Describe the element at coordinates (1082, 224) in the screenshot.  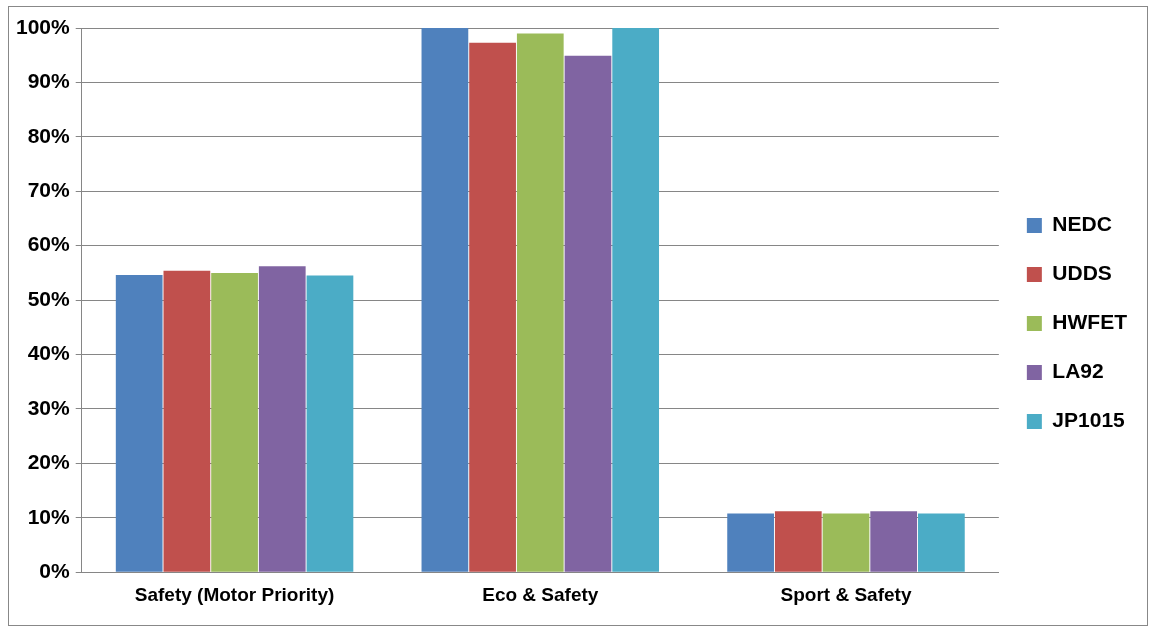
I see `legend-label: NEDC` at that location.